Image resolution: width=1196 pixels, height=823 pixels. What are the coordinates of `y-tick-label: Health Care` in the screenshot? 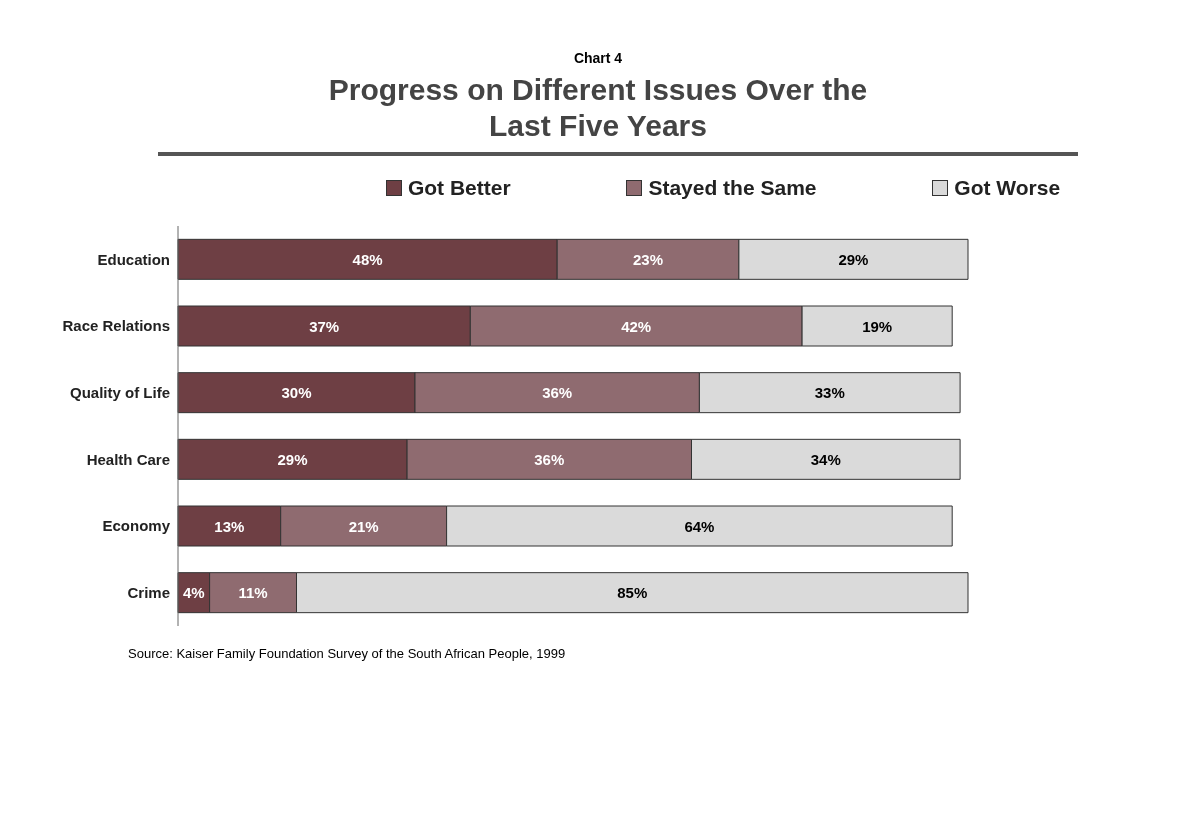 It's located at (128, 459).